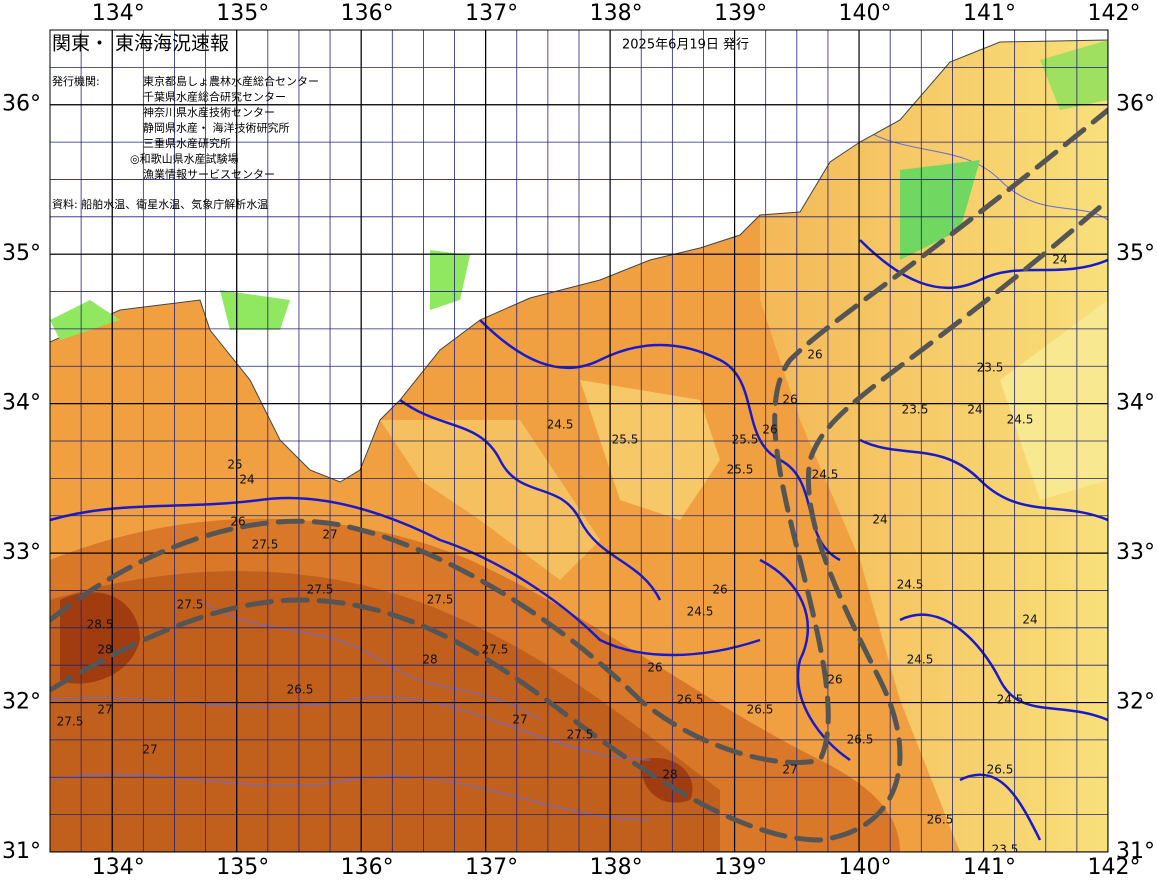 Image resolution: width=1157 pixels, height=886 pixels. What do you see at coordinates (184, 159) in the screenshot?
I see `agency-name: ◎和歌山県水産試験場` at bounding box center [184, 159].